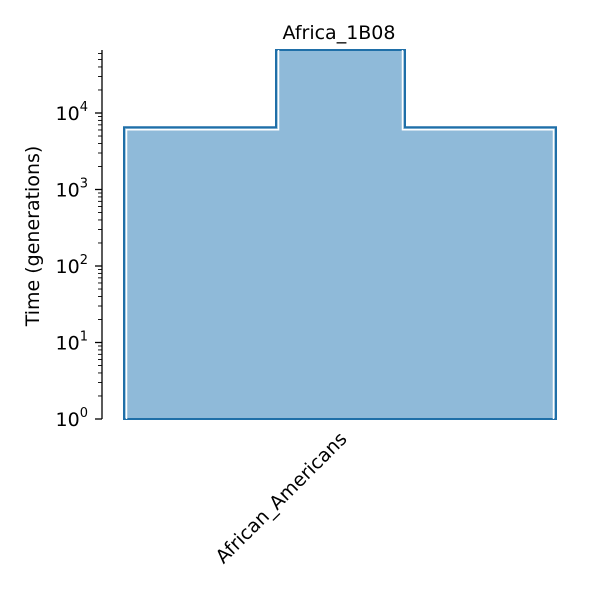 The image size is (600, 600). What do you see at coordinates (72, 418) in the screenshot?
I see `y-tick-label: 10⁰` at bounding box center [72, 418].